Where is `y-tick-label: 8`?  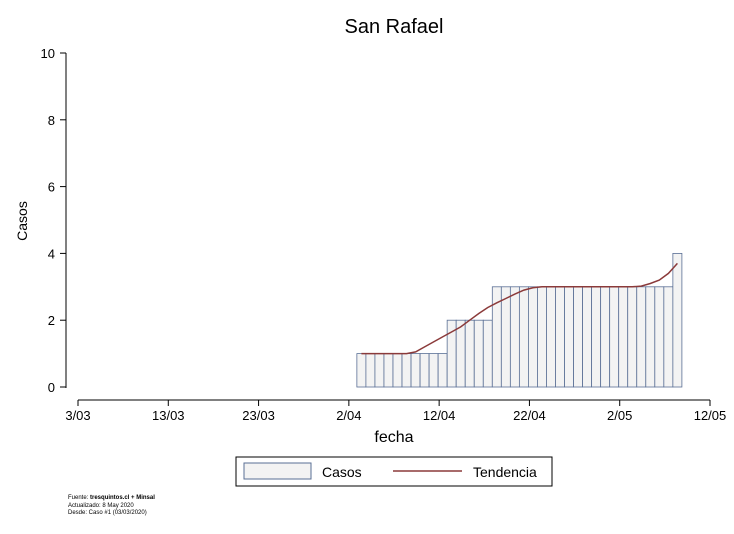
y-tick-label: 8 is located at coordinates (51, 120).